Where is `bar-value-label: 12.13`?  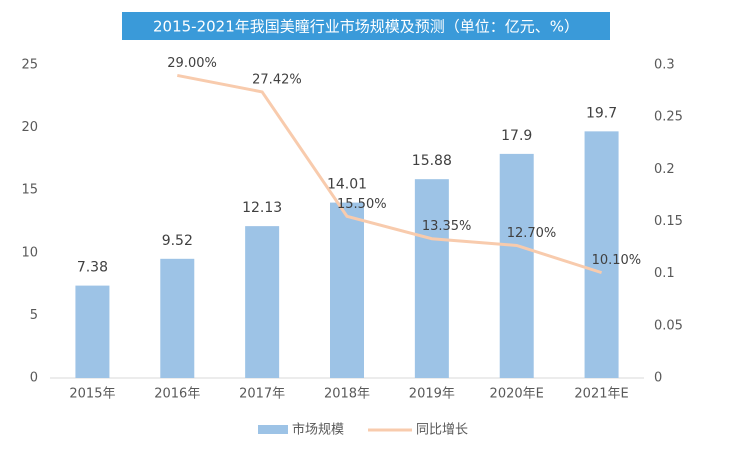 bar-value-label: 12.13 is located at coordinates (262, 208).